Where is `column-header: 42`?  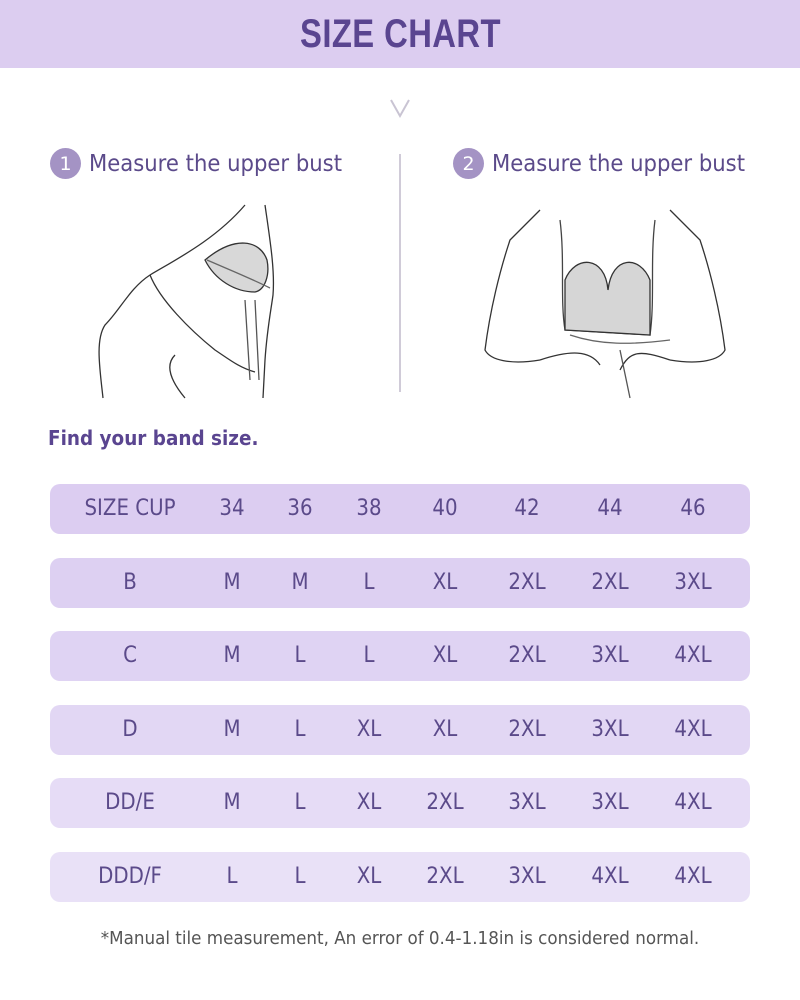 column-header: 42 is located at coordinates (527, 508).